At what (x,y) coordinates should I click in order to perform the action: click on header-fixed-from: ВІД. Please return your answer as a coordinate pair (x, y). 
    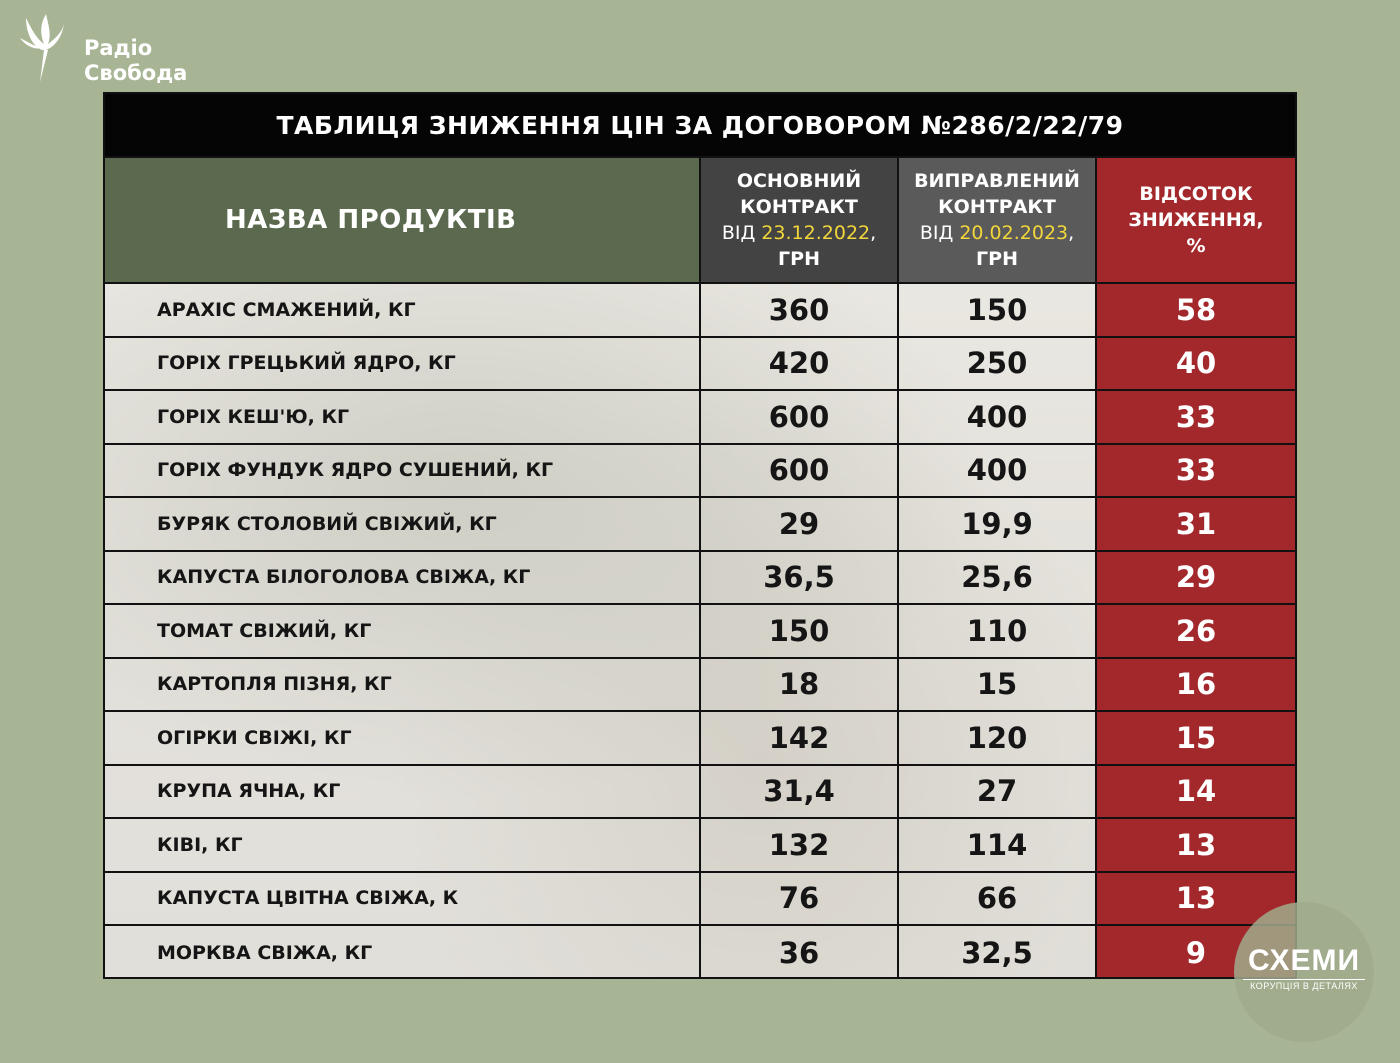
    Looking at the image, I should click on (939, 233).